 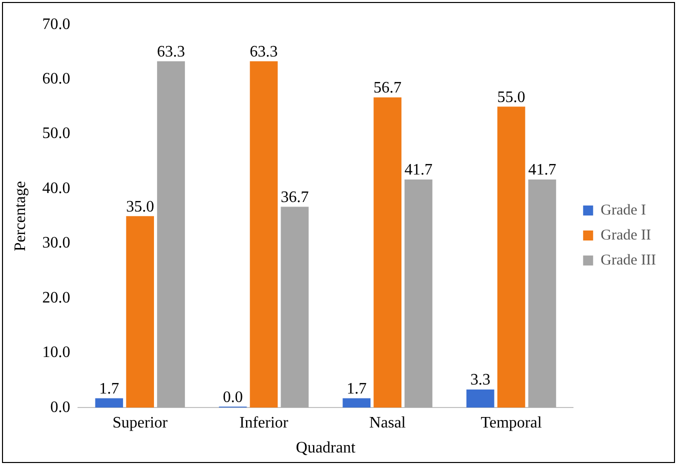 I want to click on legend-label: Grade I, so click(x=623, y=210).